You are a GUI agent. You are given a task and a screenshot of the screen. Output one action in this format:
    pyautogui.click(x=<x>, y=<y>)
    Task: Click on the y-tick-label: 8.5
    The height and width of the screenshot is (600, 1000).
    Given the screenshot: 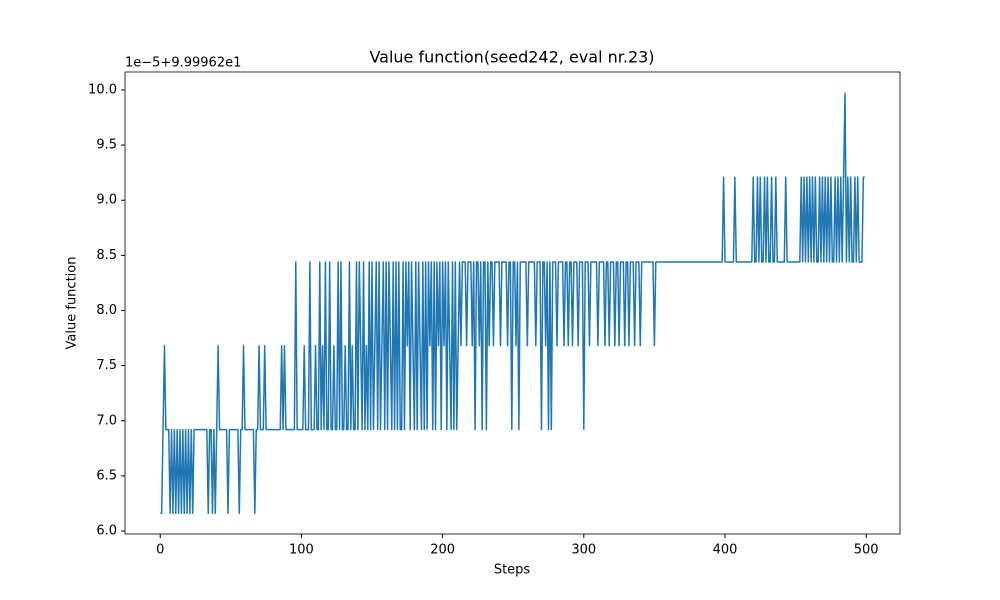 What is the action you would take?
    pyautogui.click(x=106, y=255)
    